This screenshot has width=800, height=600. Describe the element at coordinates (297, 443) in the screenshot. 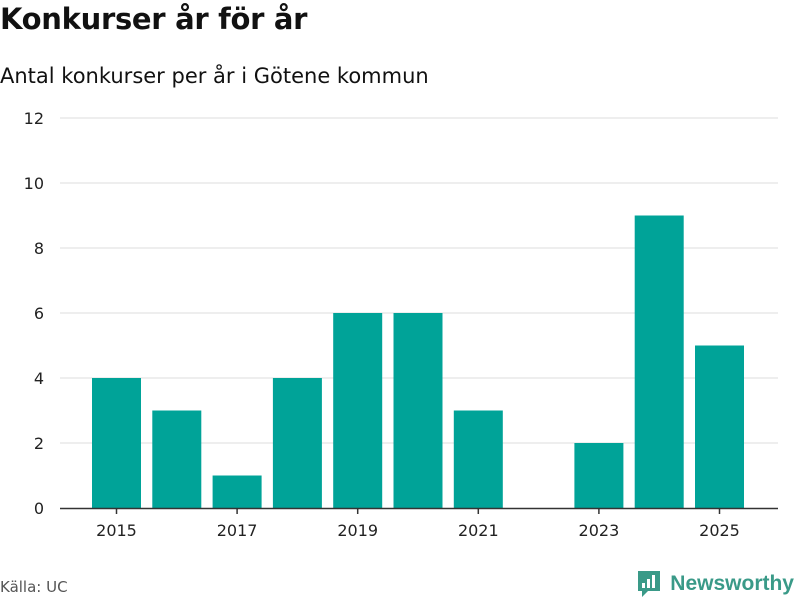

I see `bar-2018` at that location.